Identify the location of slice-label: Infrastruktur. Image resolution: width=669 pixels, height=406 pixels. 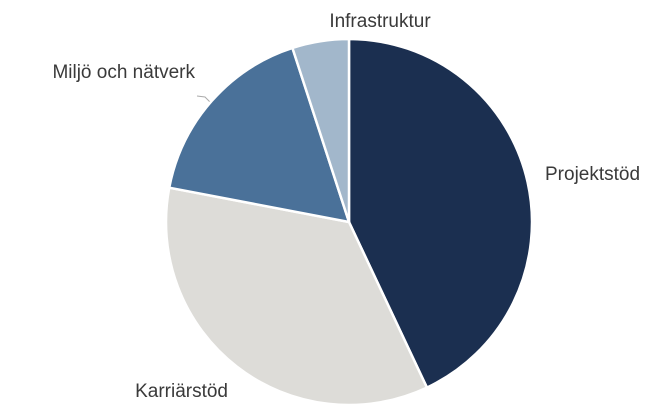
(380, 21).